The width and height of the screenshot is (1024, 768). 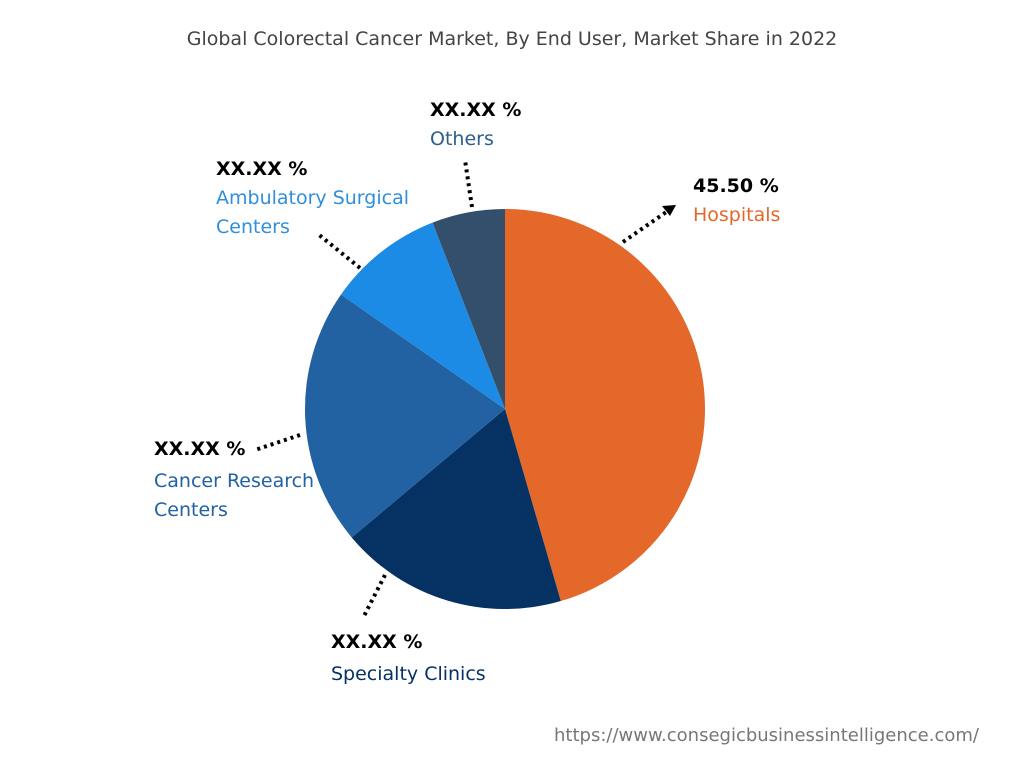 I want to click on leader-line-ambulatory-surgical-centers, so click(x=339, y=251).